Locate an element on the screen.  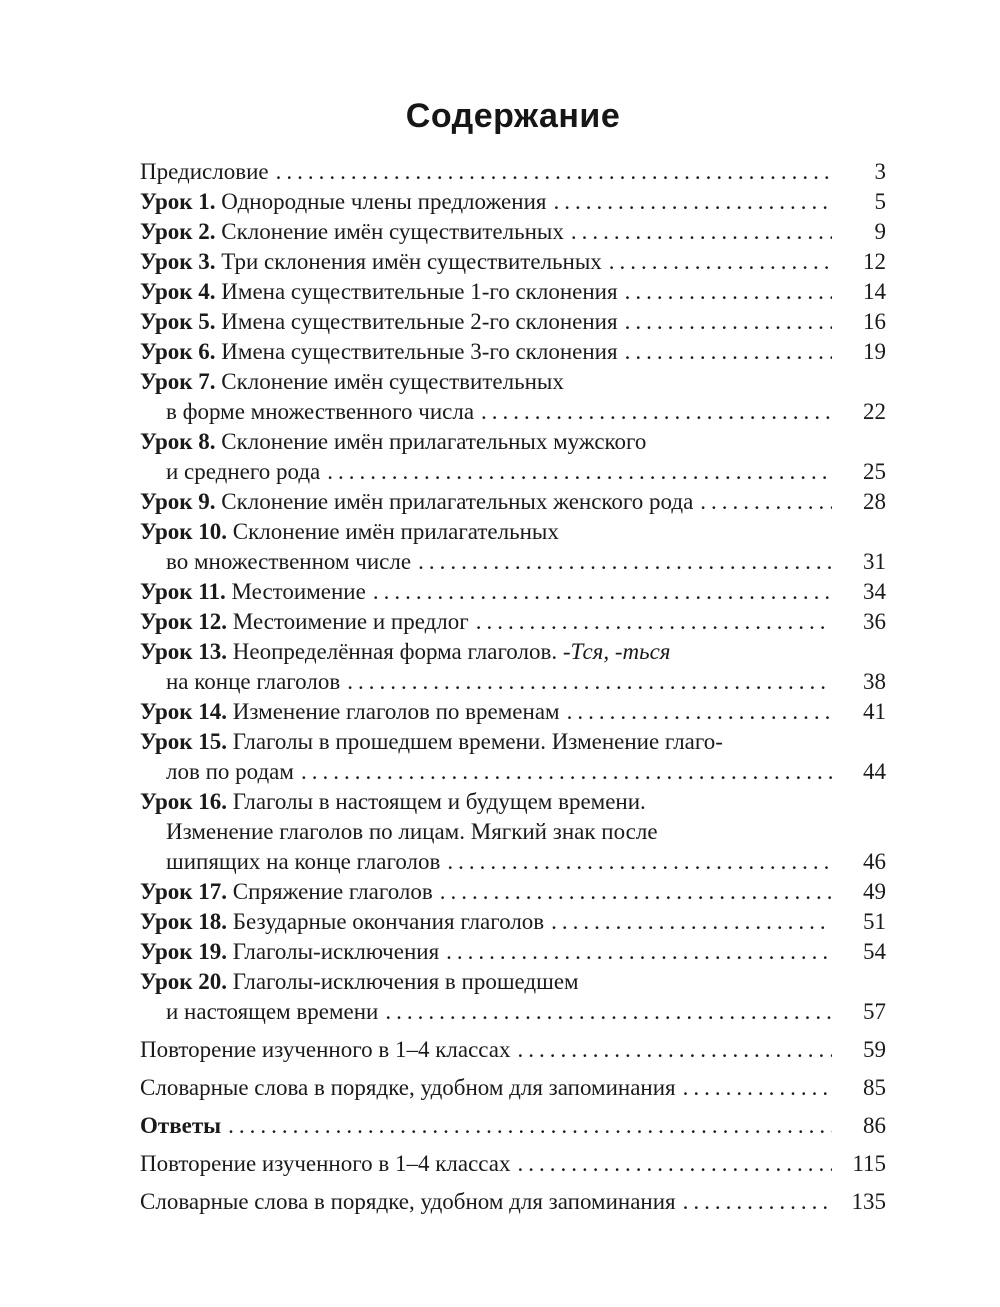
toc-entry: Повторение изученного в 1–4 классах 115 is located at coordinates (513, 1164).